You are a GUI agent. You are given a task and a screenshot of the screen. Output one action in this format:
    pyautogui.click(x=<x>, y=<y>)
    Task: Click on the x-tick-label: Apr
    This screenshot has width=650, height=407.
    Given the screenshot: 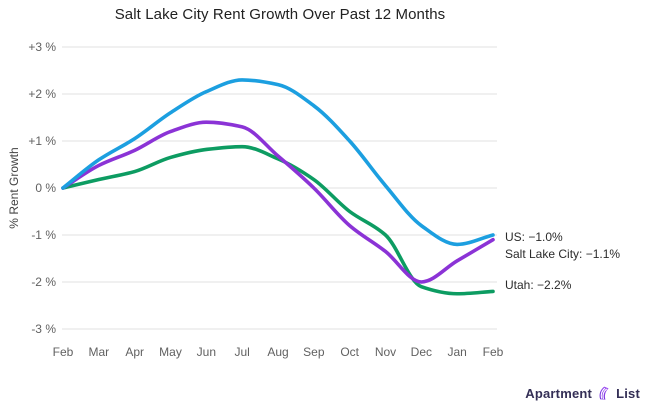 What is the action you would take?
    pyautogui.click(x=134, y=352)
    